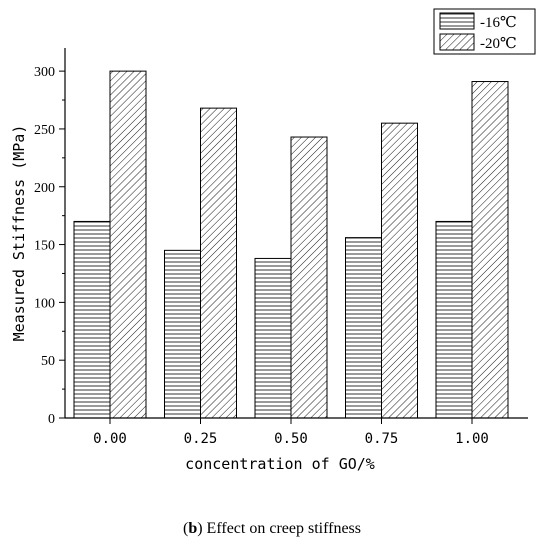 This screenshot has height=550, width=544. I want to click on x-tick-label: 0.00, so click(110, 439).